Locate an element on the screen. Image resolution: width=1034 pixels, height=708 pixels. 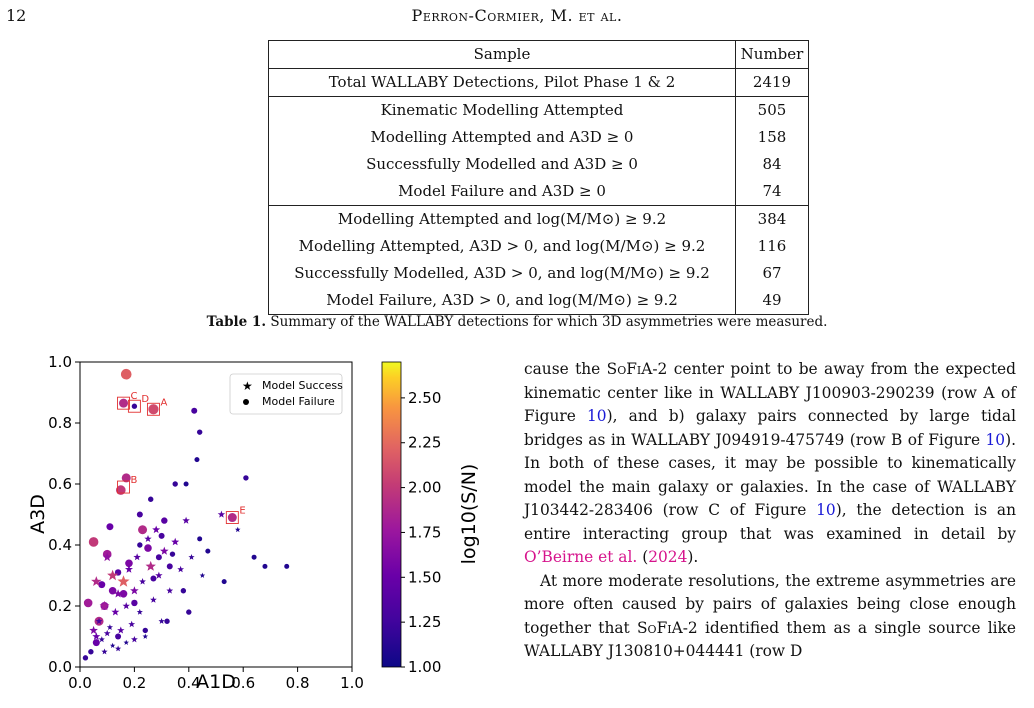
text-span: SoFiA-2 is located at coordinates (667, 627).